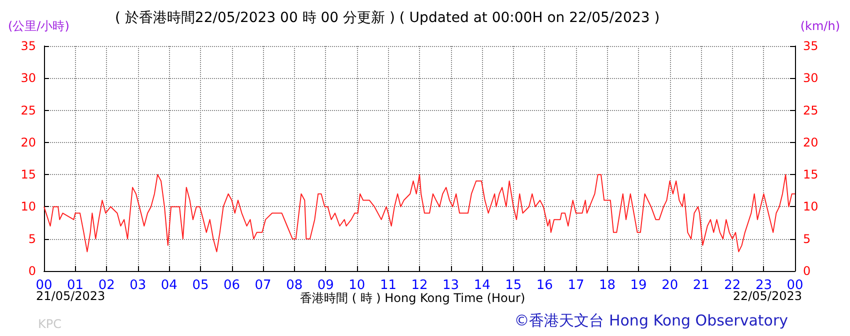  Describe the element at coordinates (810, 110) in the screenshot. I see `y2-tick-label: 25` at that location.